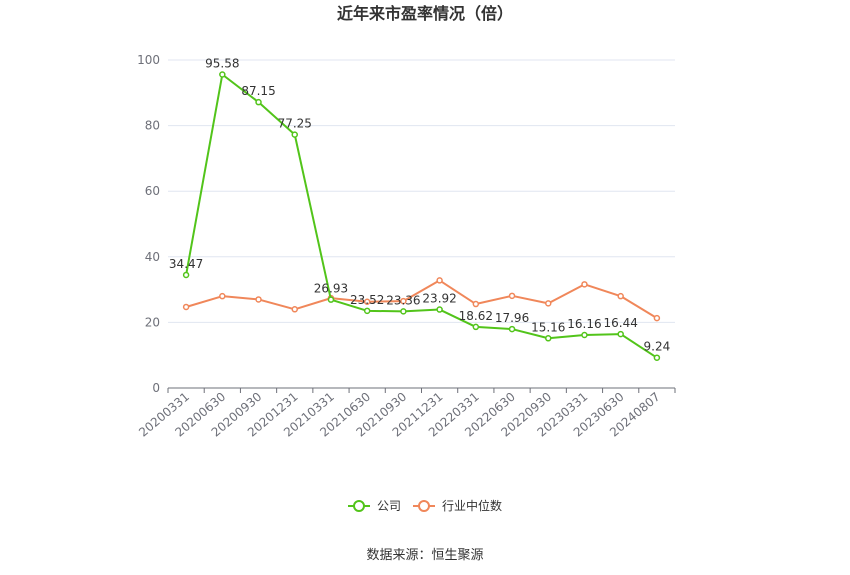  I want to click on data-label-company: 23.92, so click(439, 299).